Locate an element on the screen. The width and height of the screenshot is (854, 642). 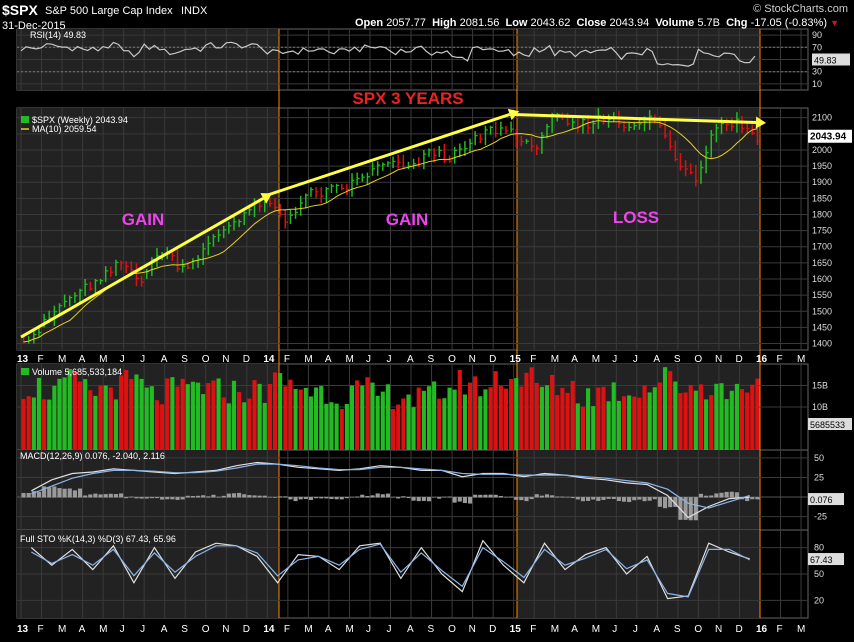
price-tick-label: 1800 is located at coordinates (822, 214).